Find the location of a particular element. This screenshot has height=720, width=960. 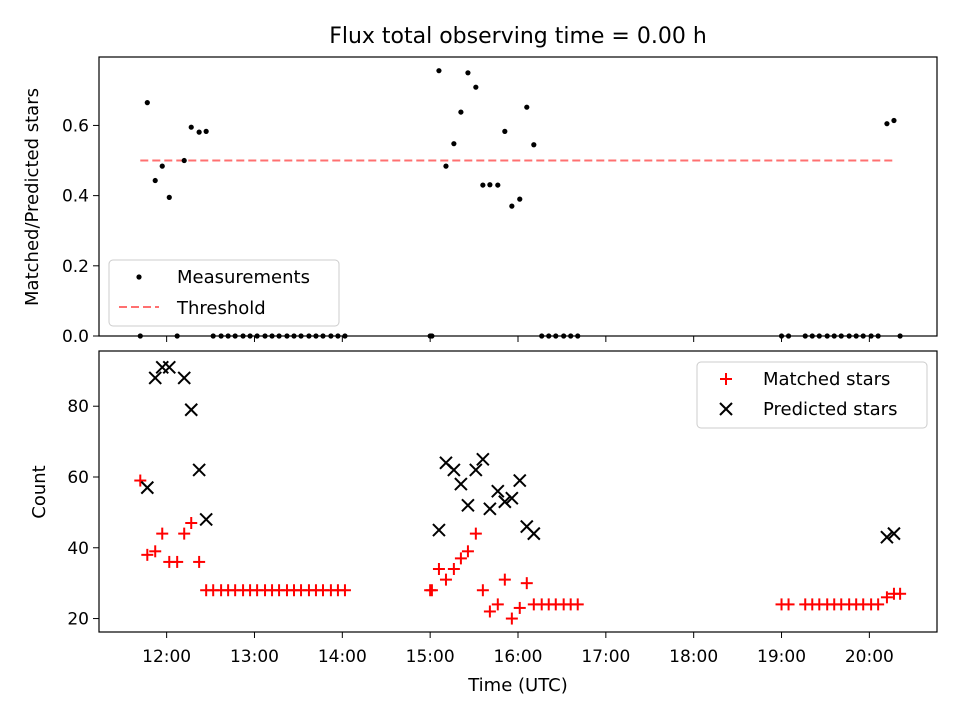

bottom-x-tick-label: 18:00 is located at coordinates (693, 657).